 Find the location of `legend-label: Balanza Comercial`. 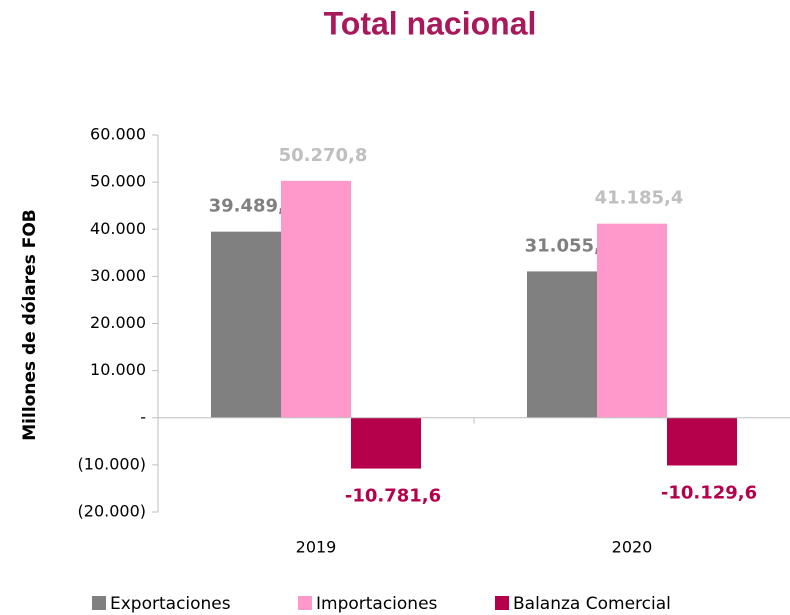

legend-label: Balanza Comercial is located at coordinates (592, 604).